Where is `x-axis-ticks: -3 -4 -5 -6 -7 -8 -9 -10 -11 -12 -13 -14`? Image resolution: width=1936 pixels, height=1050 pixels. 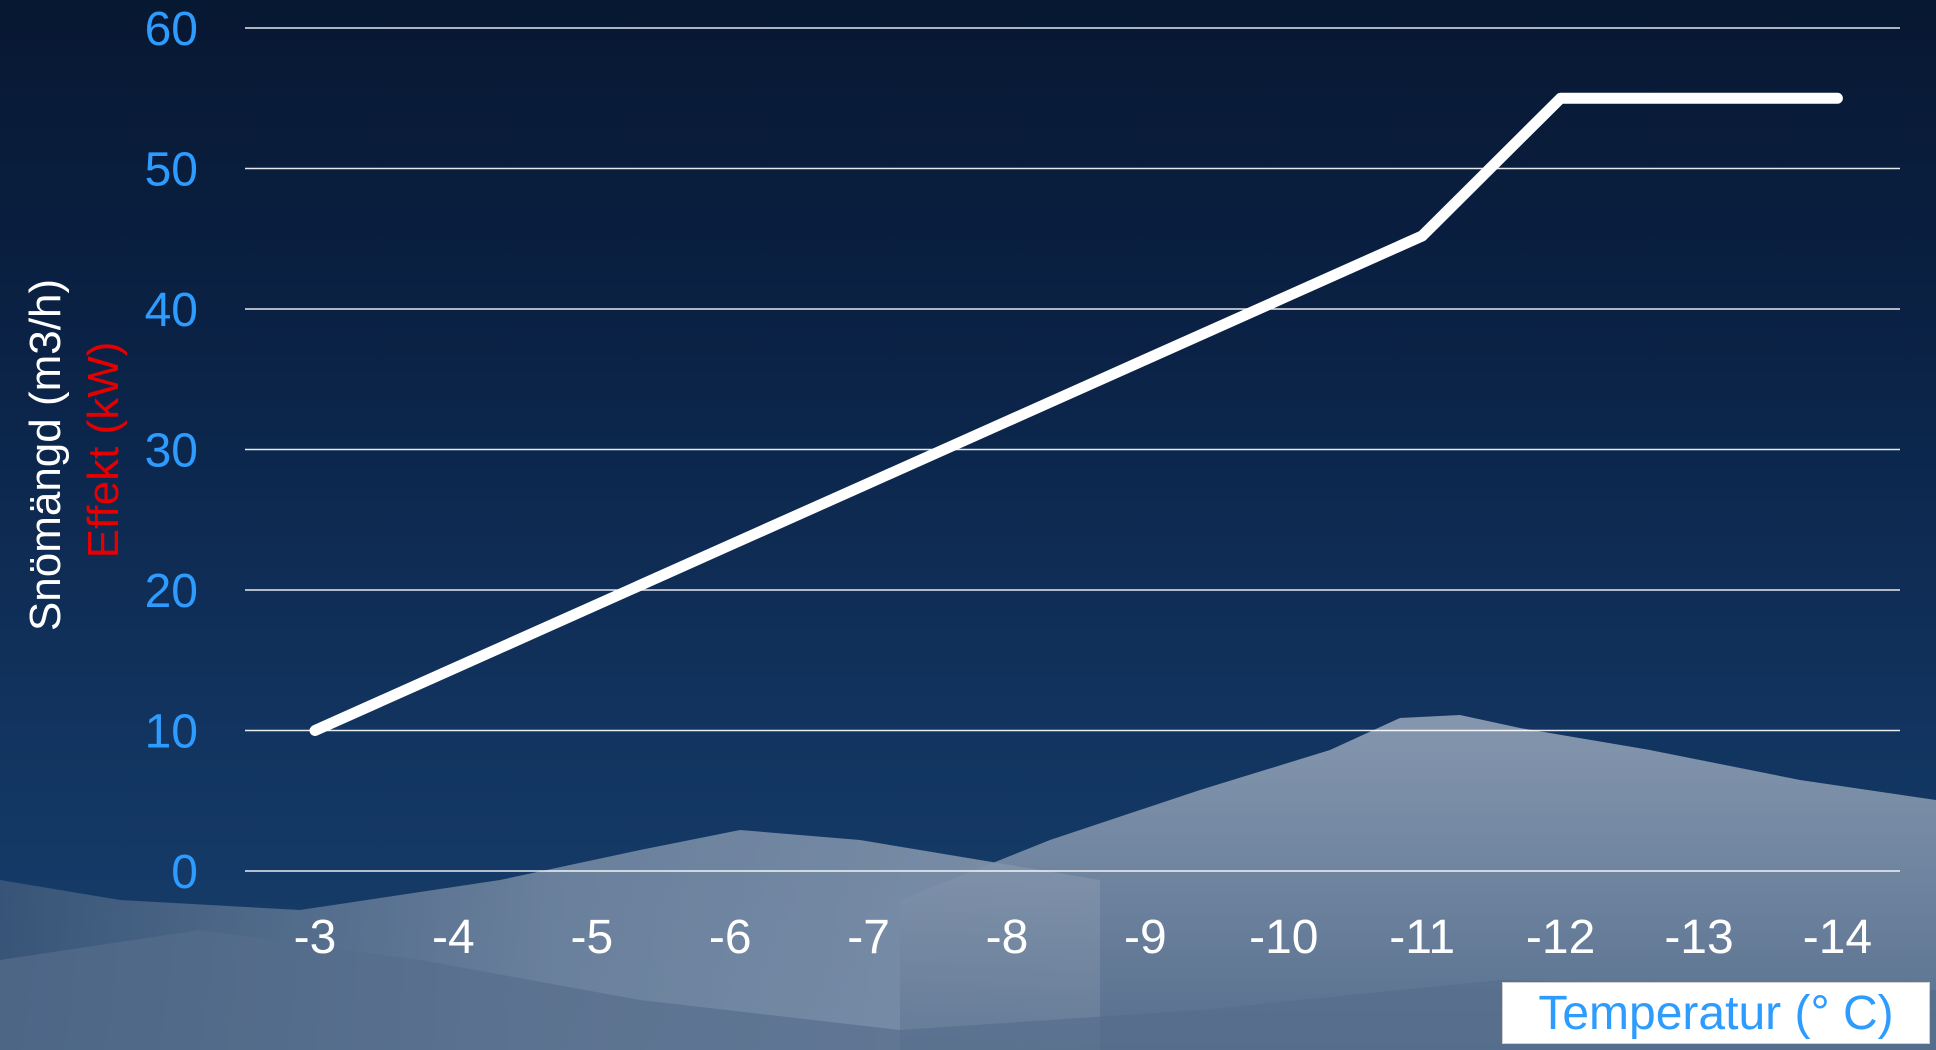
x-axis-ticks: -3 -4 -5 -6 -7 -8 -9 -10 -11 -12 -13 -14 is located at coordinates (1083, 937).